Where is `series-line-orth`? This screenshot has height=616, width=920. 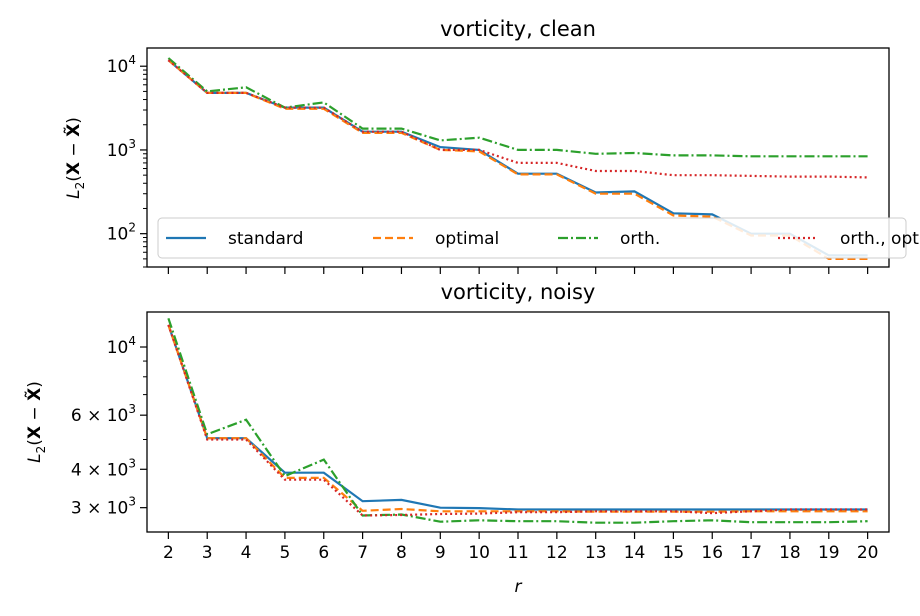 series-line-orth is located at coordinates (517, 107).